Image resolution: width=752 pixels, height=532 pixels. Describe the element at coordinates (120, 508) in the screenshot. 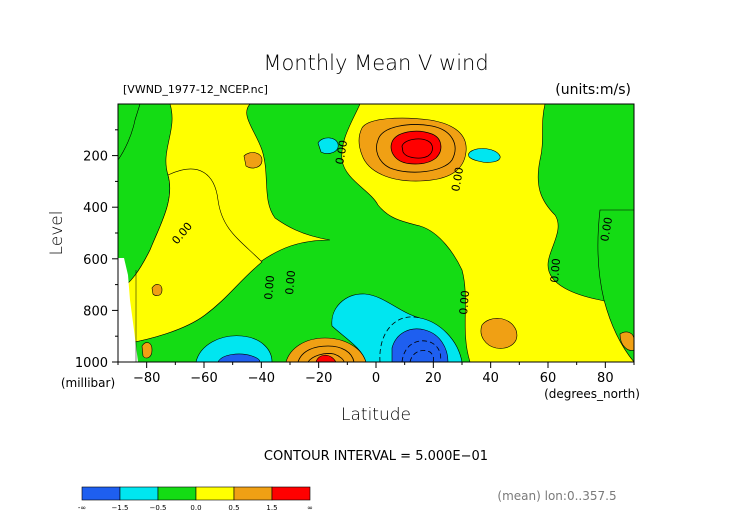

I see `colorbar-label: −1.5` at that location.